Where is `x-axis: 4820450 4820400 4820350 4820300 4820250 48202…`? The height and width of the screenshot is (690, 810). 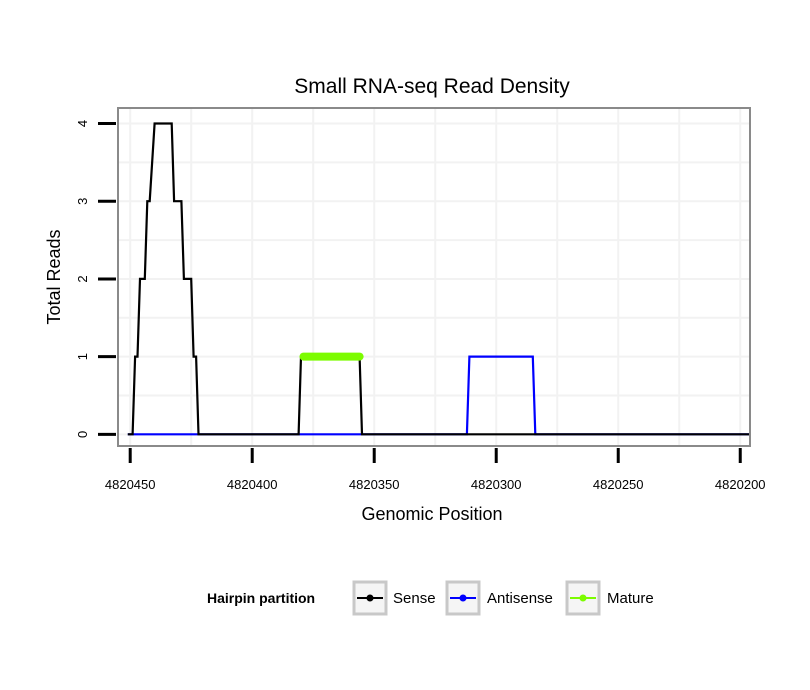 x-axis: 4820450 4820400 4820350 4820300 4820250 48202… is located at coordinates (435, 470).